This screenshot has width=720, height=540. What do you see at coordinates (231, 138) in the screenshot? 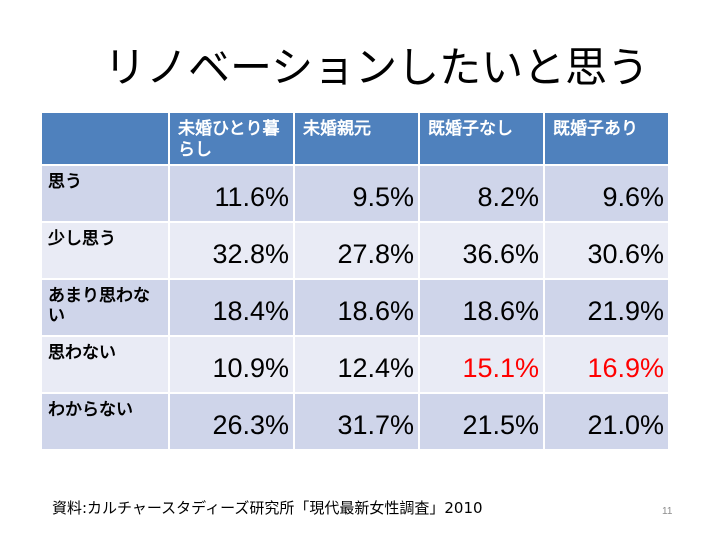
I see `header-single-living-alone: 未婚ひとり暮らし` at bounding box center [231, 138].